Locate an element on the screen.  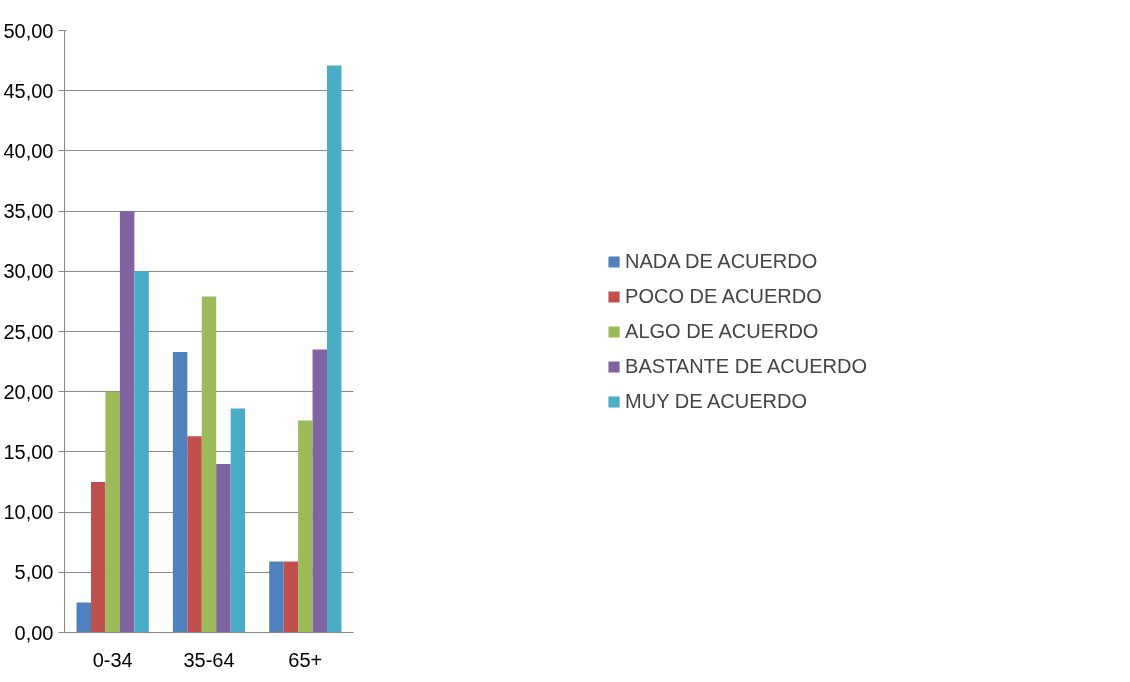
y-tick-label: 0,00 is located at coordinates (34, 632).